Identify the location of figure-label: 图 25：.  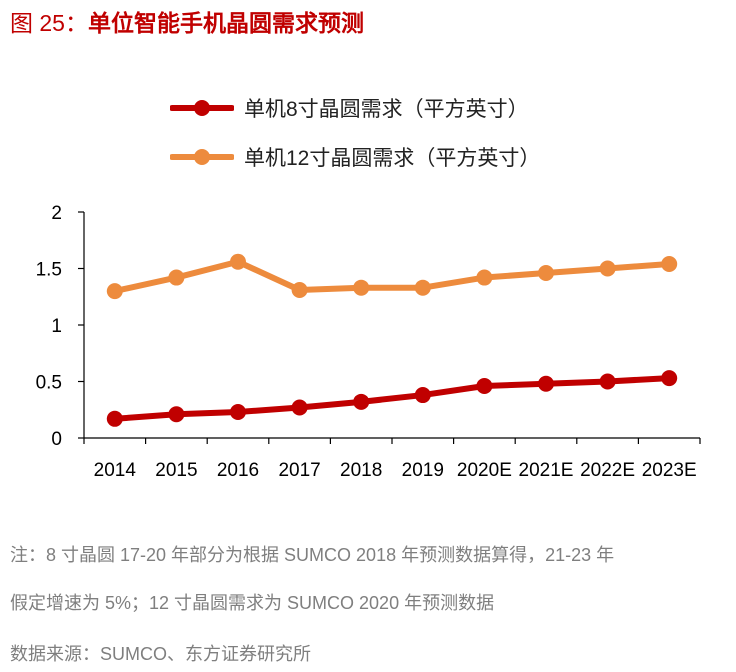
(49, 23).